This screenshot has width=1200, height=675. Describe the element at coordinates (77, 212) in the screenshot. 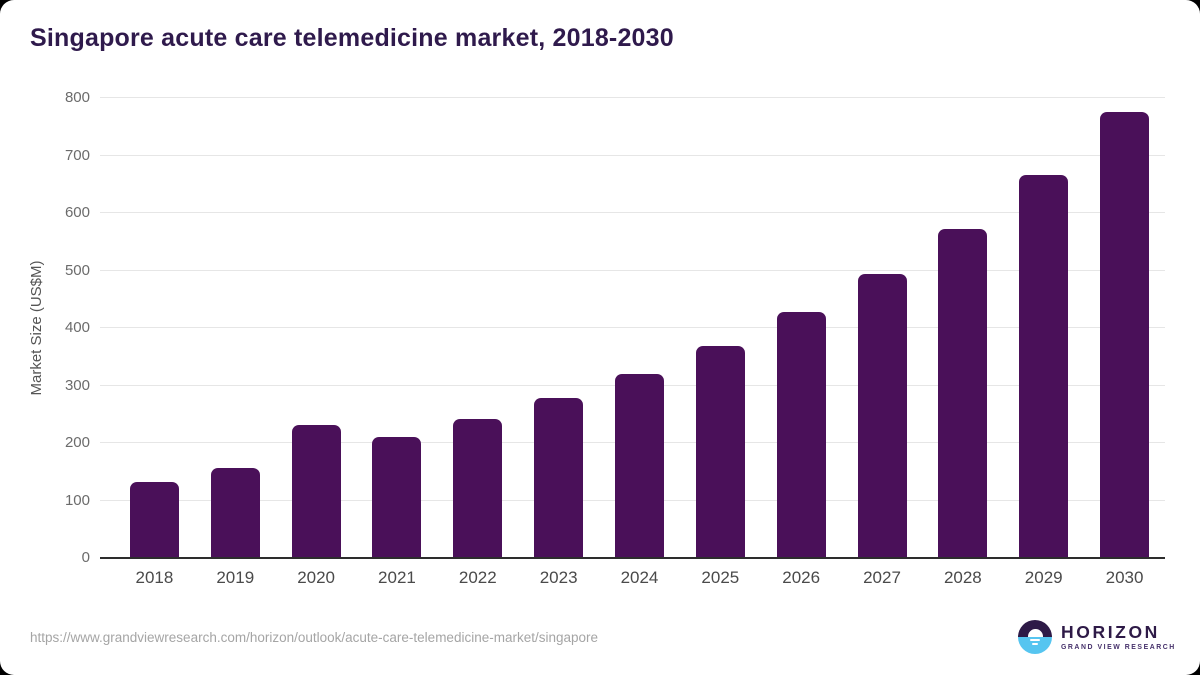

I see `y-tick-label: 600` at that location.